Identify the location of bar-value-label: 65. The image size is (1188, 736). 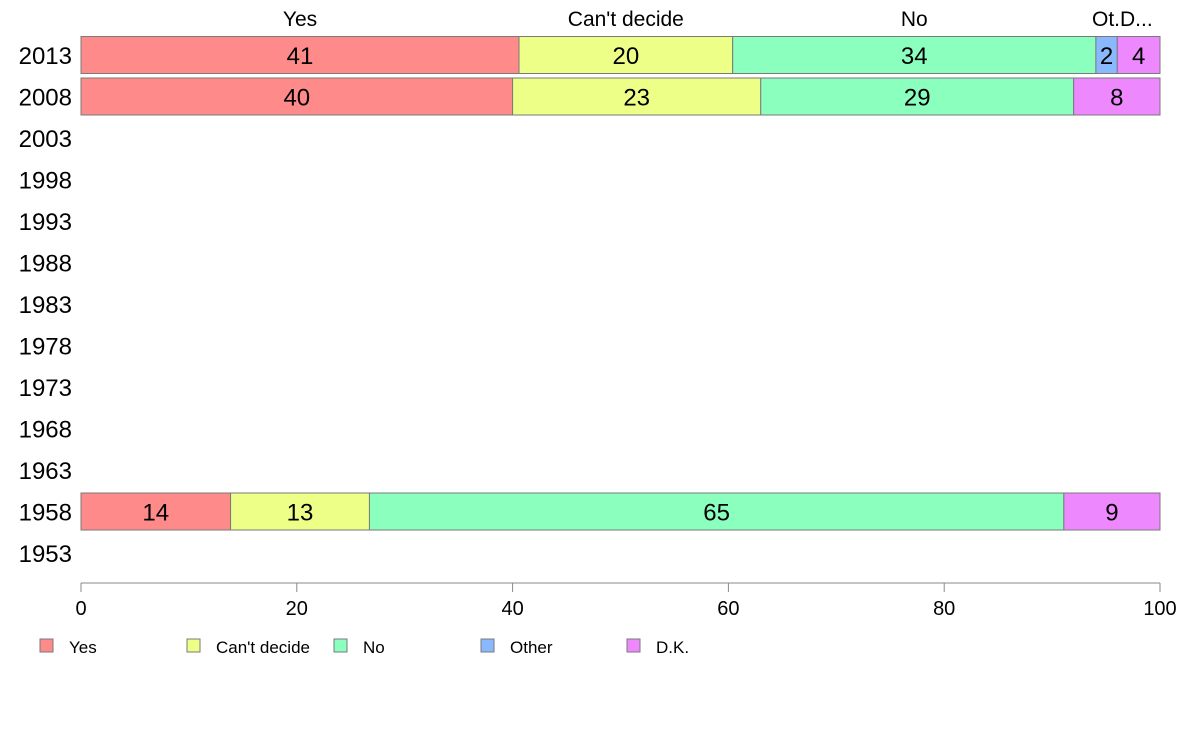
(716, 513).